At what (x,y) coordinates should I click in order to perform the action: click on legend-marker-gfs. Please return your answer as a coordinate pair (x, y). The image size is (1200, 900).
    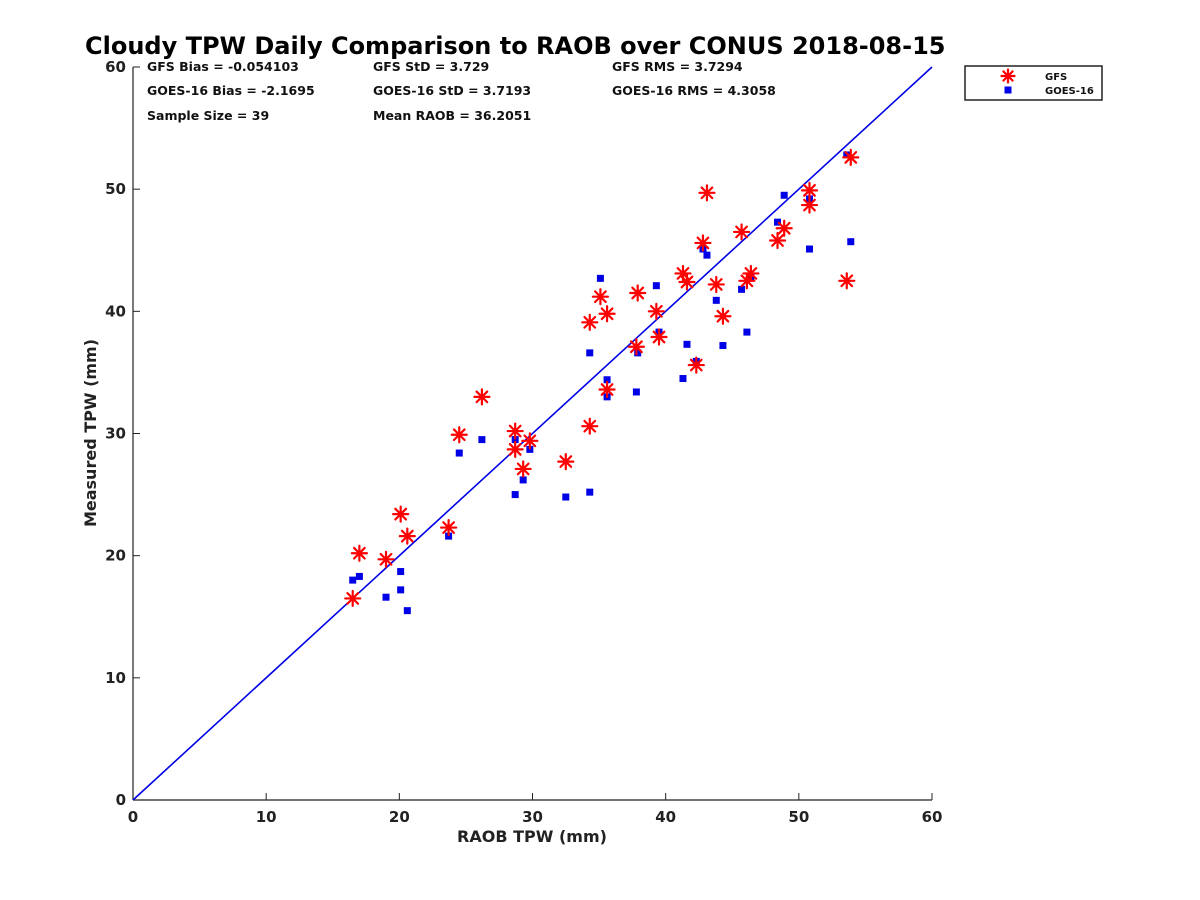
    Looking at the image, I should click on (1008, 76).